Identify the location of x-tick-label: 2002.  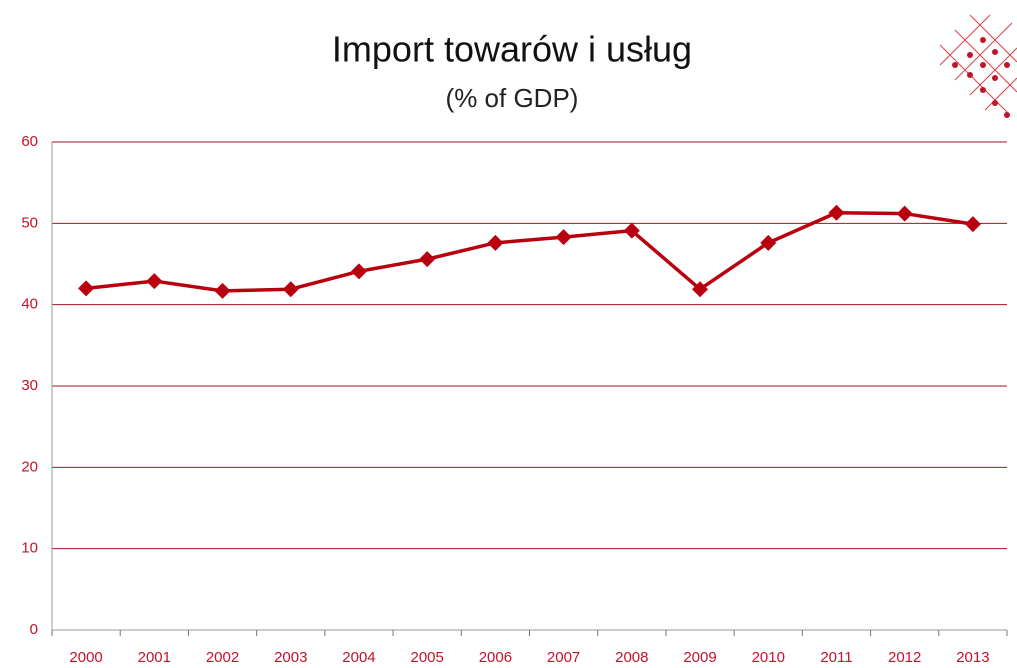
(222, 657).